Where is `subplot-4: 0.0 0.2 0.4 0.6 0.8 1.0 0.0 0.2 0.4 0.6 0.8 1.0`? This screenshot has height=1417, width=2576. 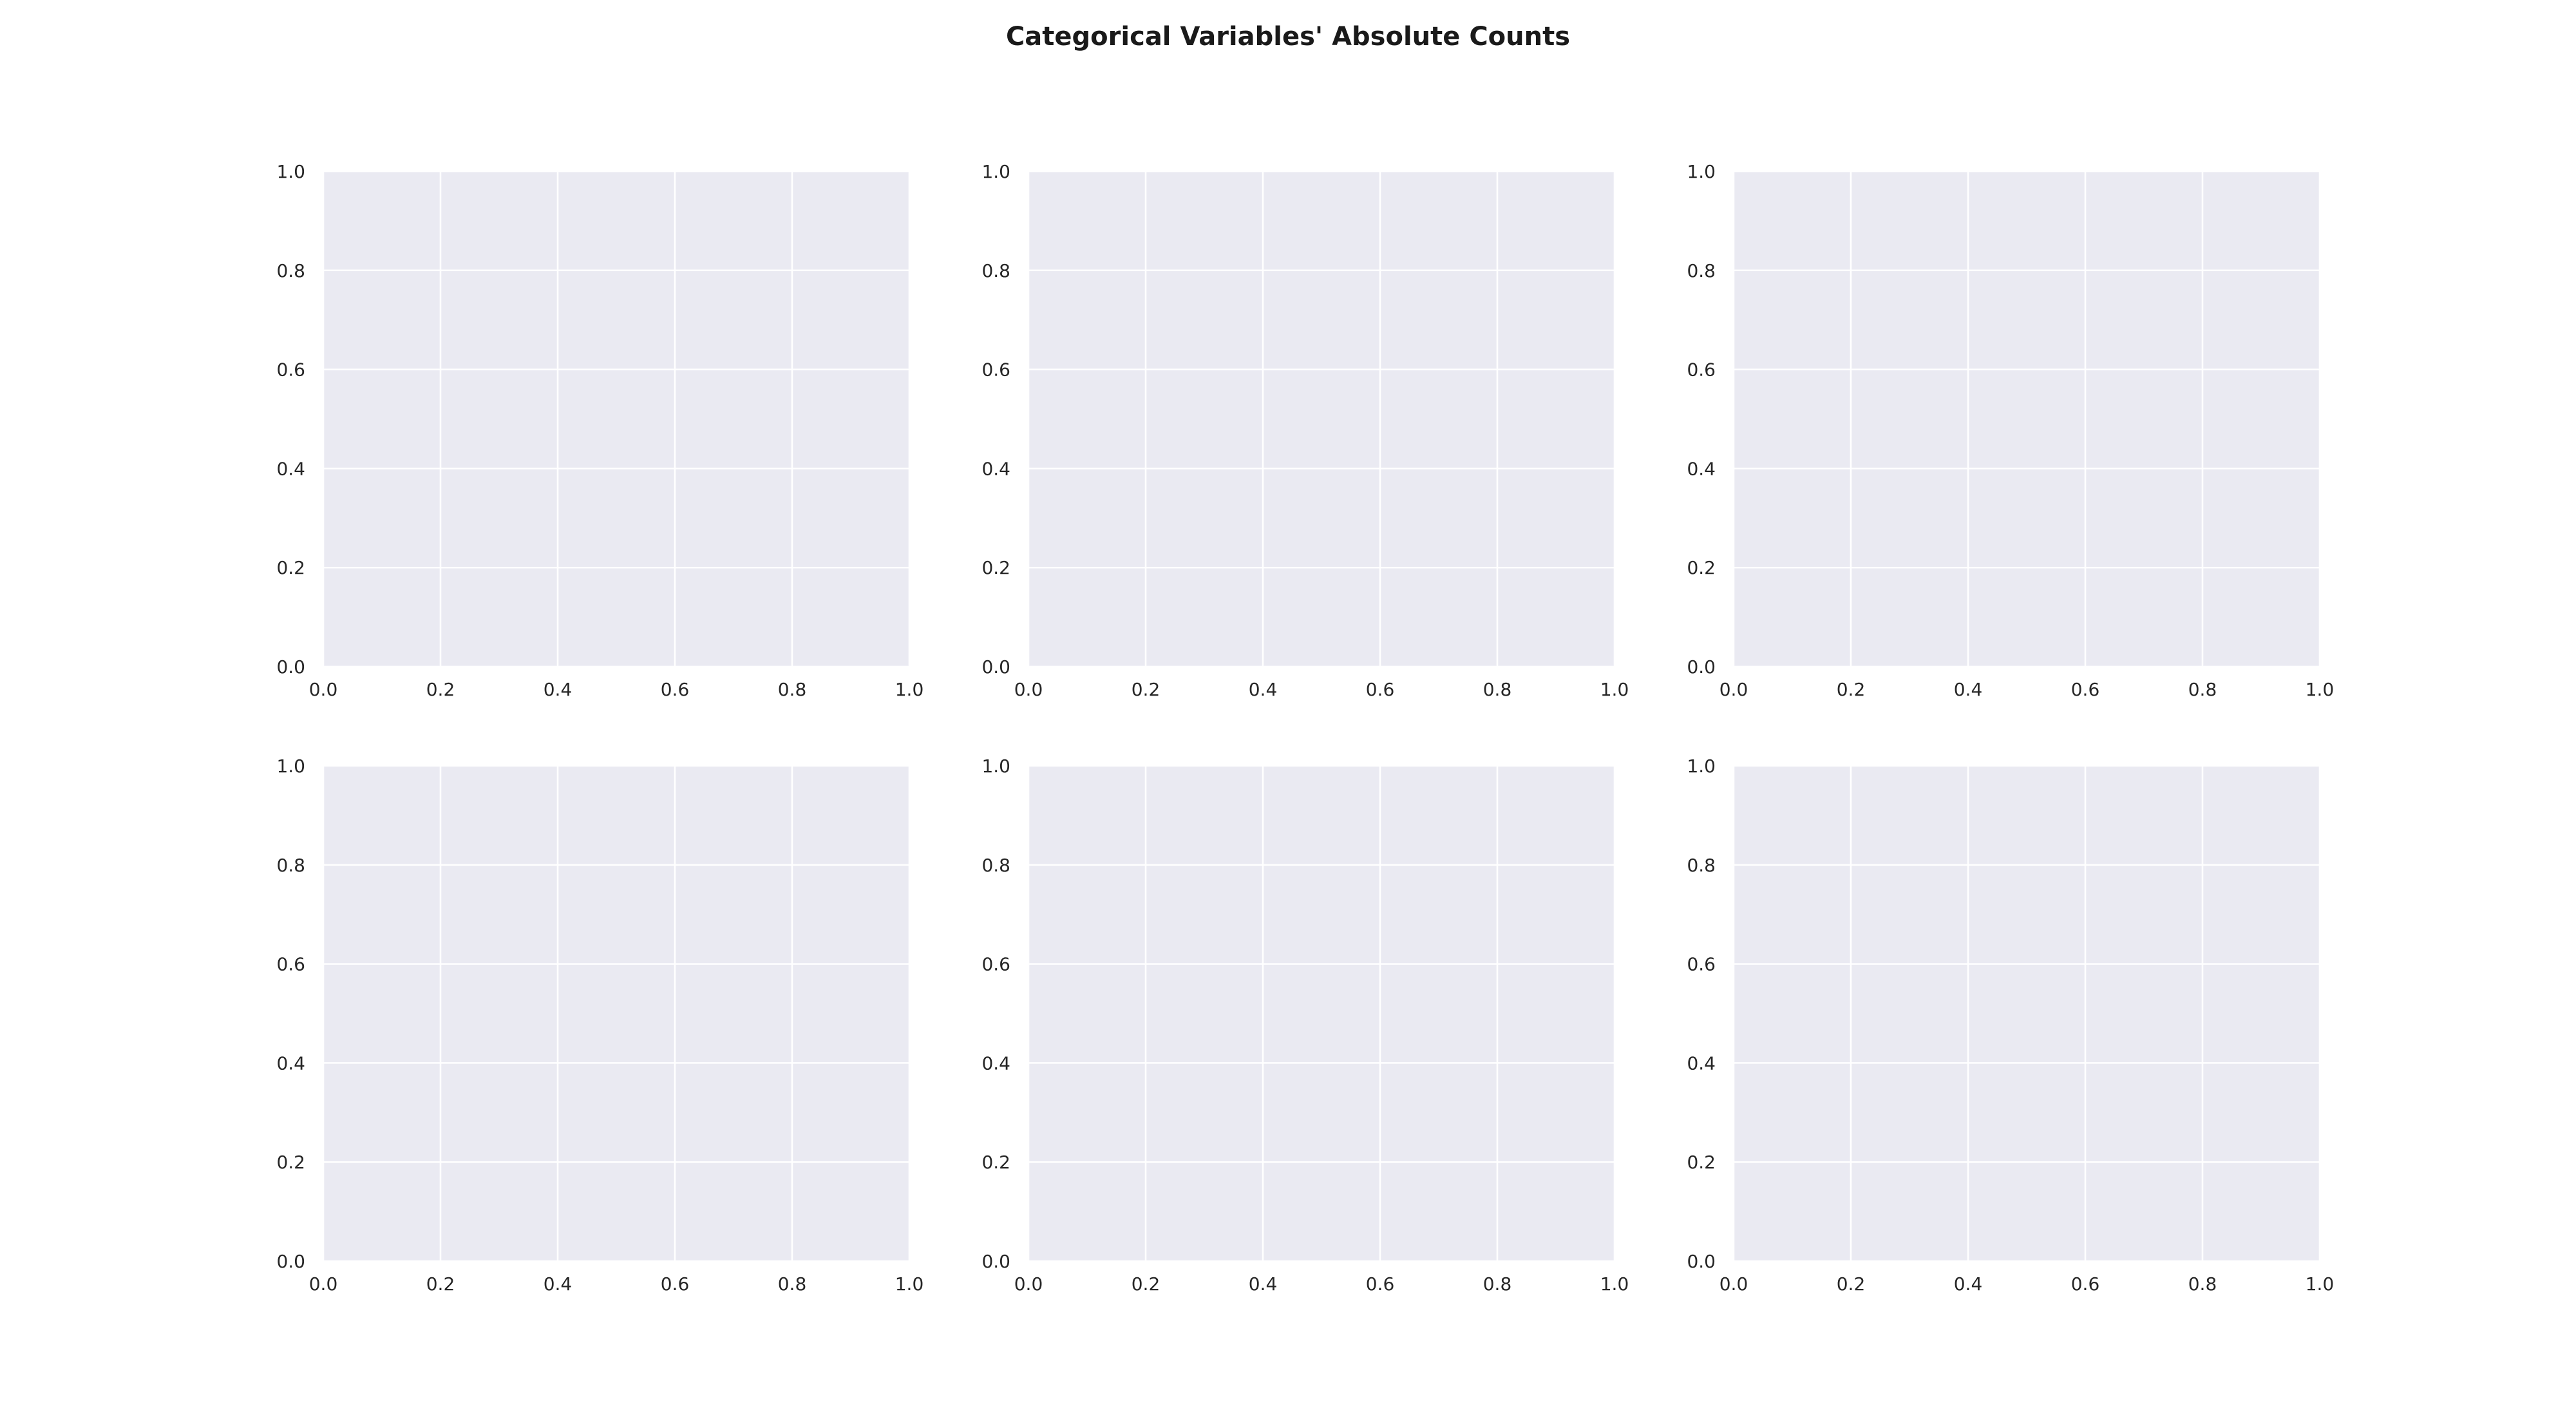 subplot-4: 0.0 0.2 0.4 0.6 0.8 1.0 0.0 0.2 0.4 0.6 0.8 1.0 is located at coordinates (599, 1025).